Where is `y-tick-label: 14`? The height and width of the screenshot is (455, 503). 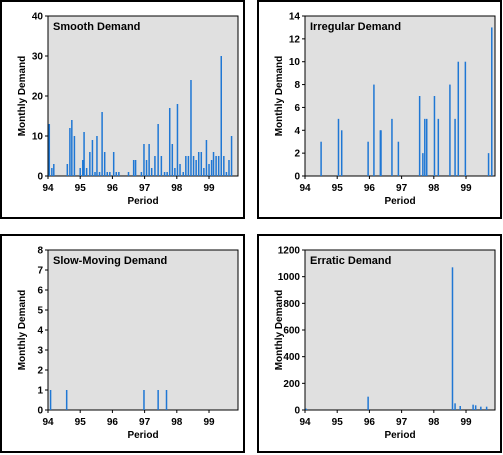 y-tick-label: 14 is located at coordinates (295, 17).